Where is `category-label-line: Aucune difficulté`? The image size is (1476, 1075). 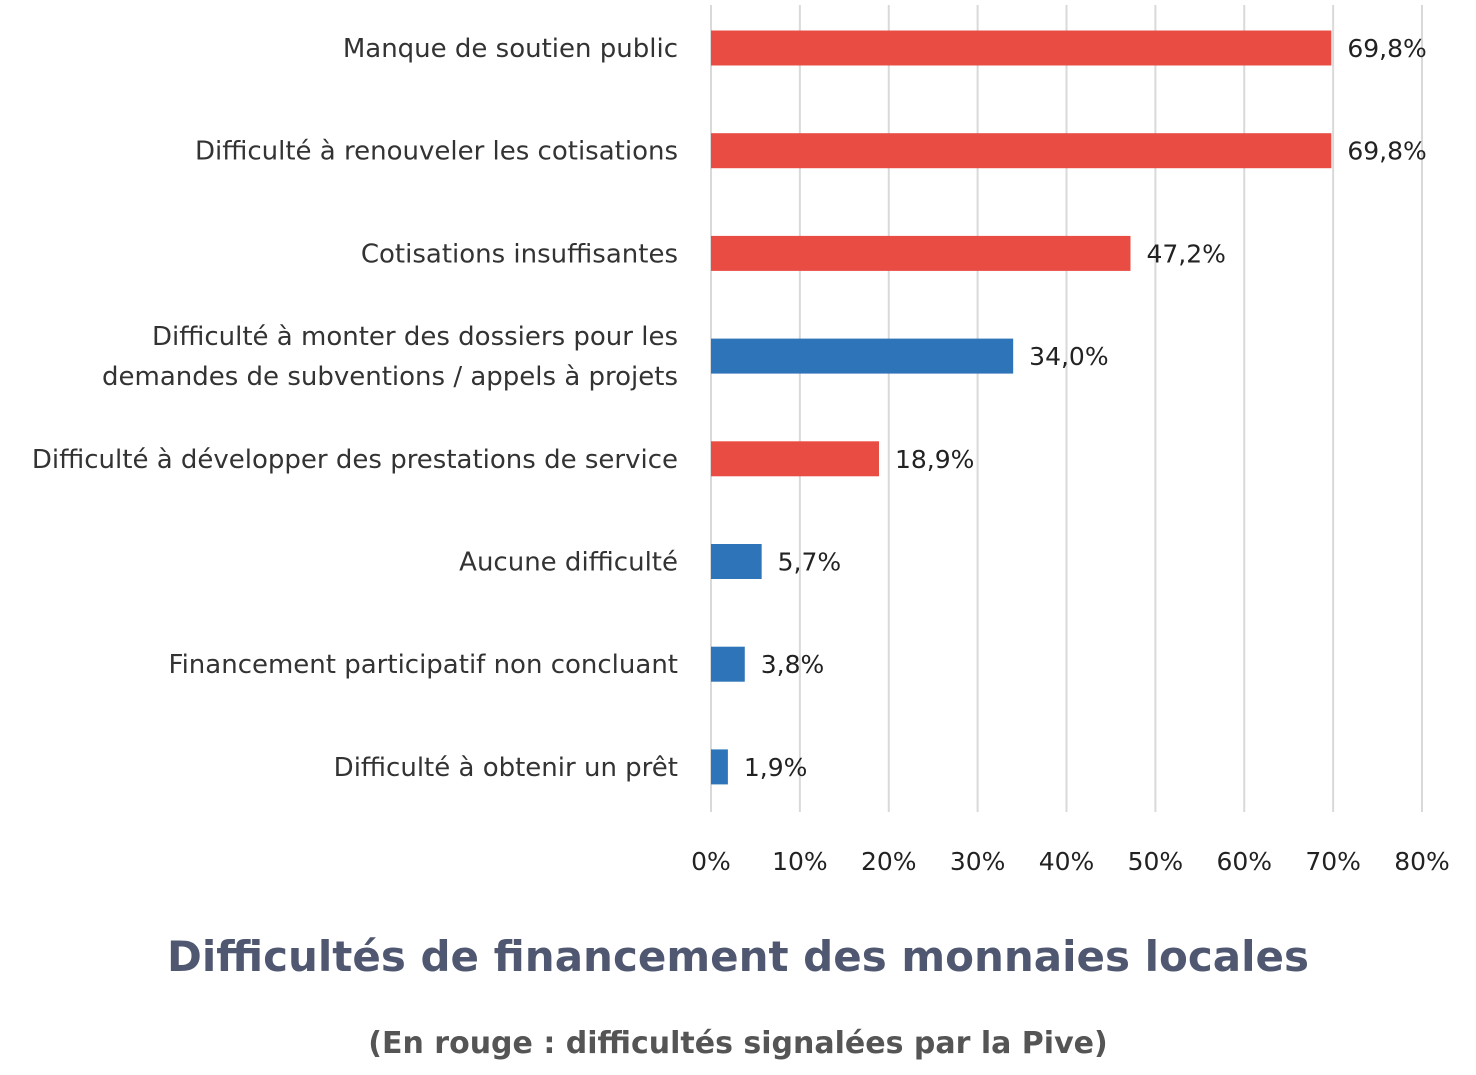 category-label-line: Aucune difficulté is located at coordinates (568, 563).